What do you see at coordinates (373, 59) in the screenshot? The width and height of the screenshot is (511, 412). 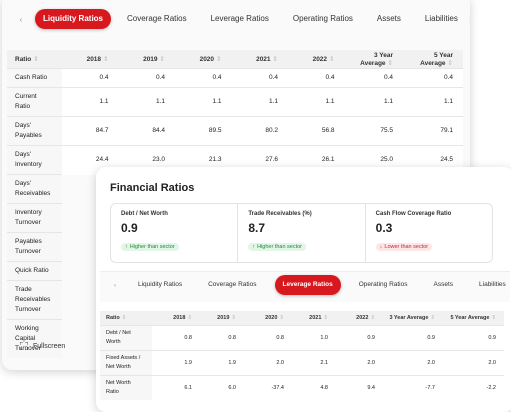 I see `column-header: 3 Year Average ⇕` at bounding box center [373, 59].